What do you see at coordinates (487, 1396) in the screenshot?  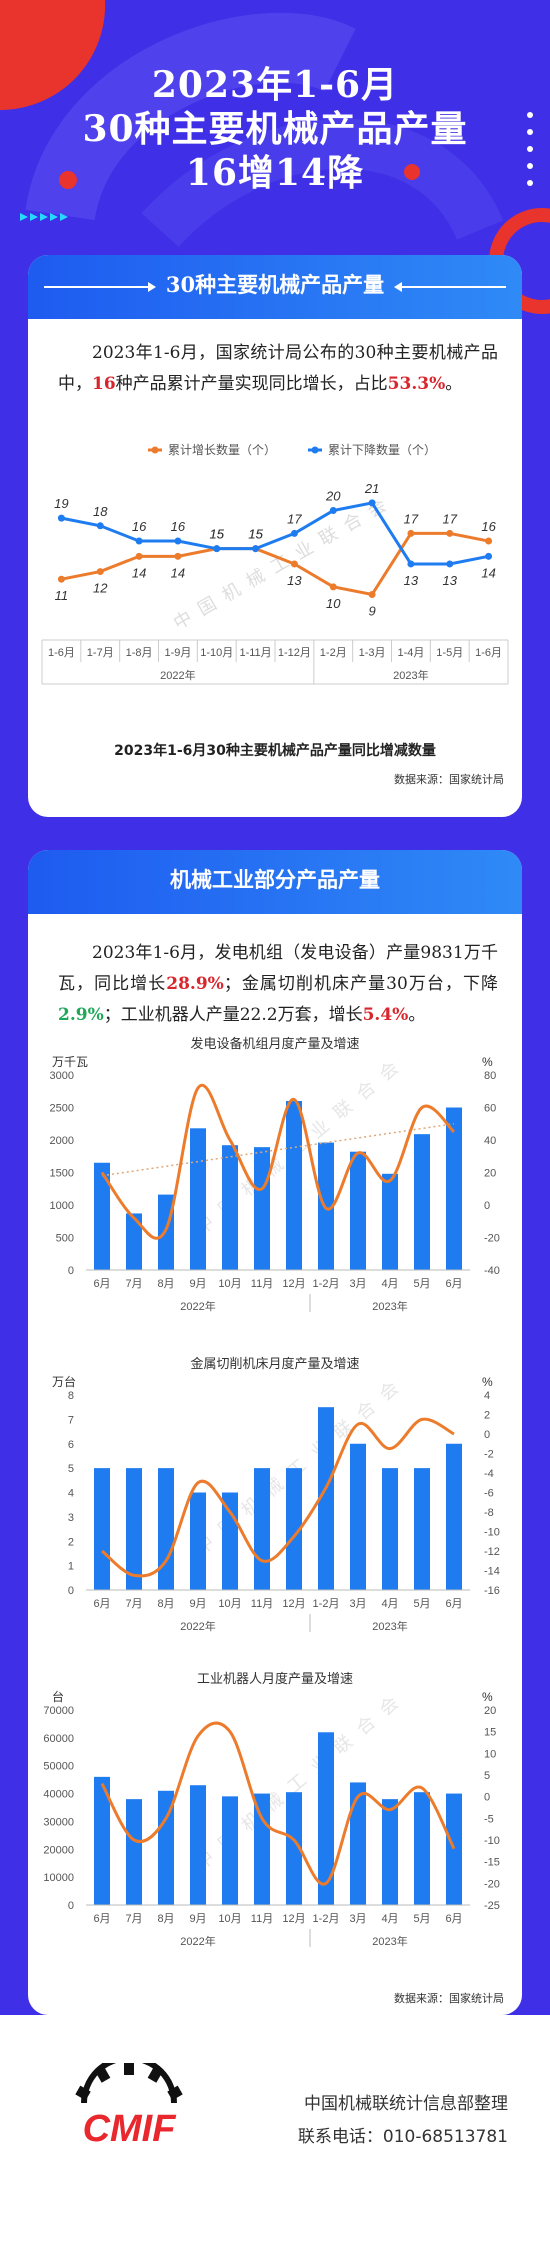 I see `y2-tick-label: 4` at bounding box center [487, 1396].